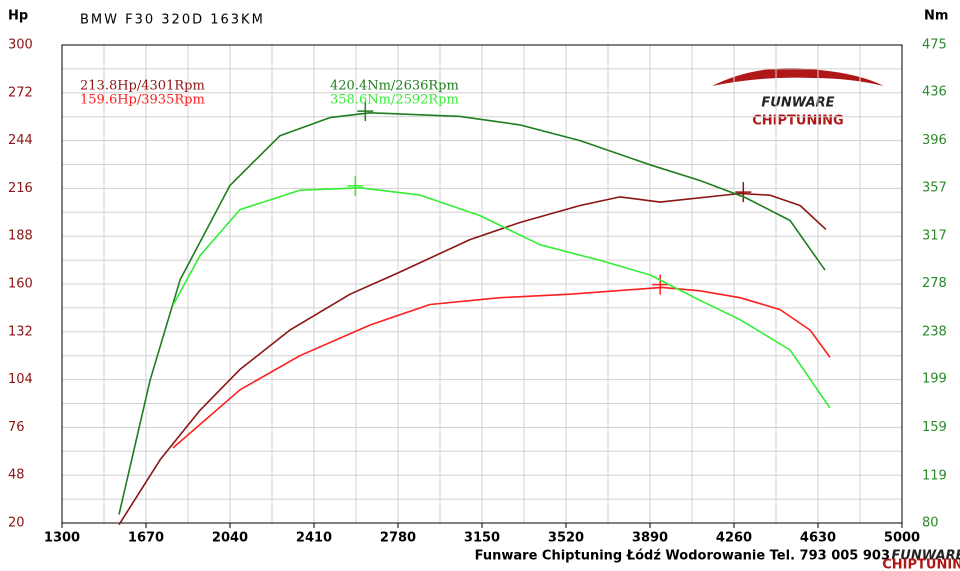  I want to click on x-tick-label: 5000, so click(902, 538).